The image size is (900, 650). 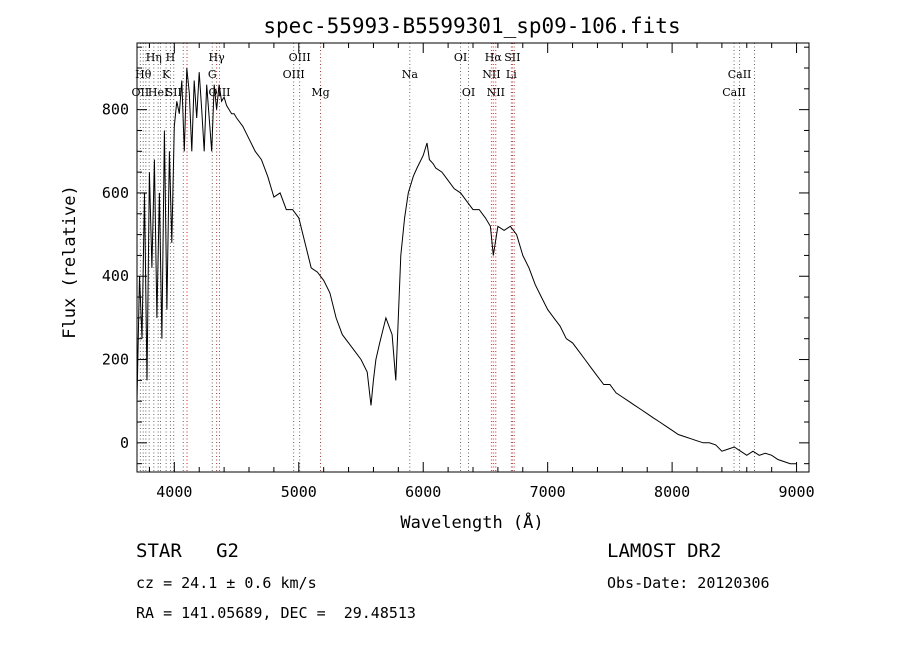 I want to click on x-tick-label: 4000, so click(x=174, y=492).